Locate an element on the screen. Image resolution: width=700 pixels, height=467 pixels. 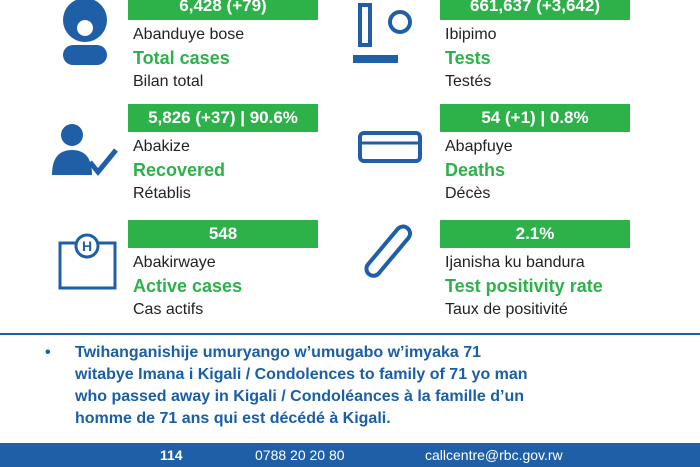
label-en: Total cases is located at coordinates (181, 58).